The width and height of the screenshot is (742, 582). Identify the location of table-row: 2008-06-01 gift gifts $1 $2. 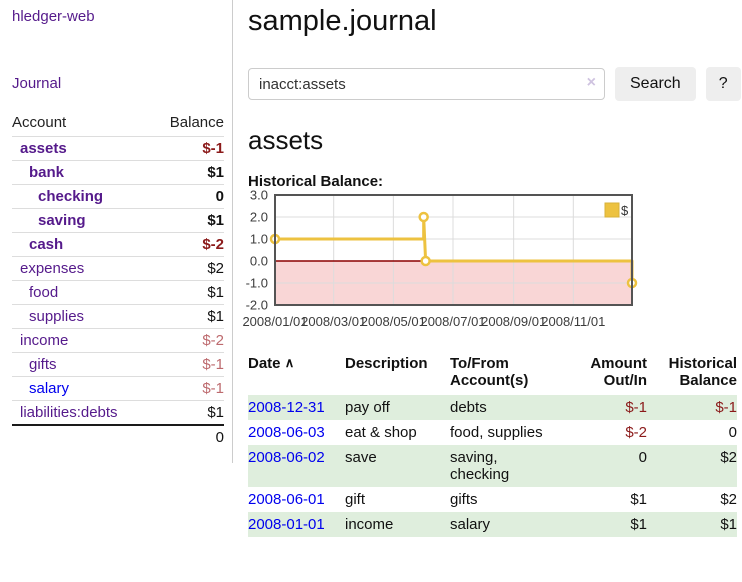
(492, 499).